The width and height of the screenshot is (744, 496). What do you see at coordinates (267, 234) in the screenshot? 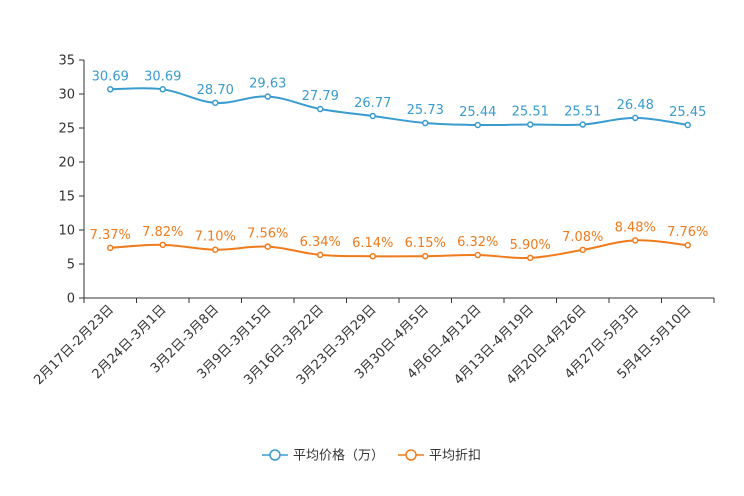
I see `series-2-data-label: 7.56%` at bounding box center [267, 234].